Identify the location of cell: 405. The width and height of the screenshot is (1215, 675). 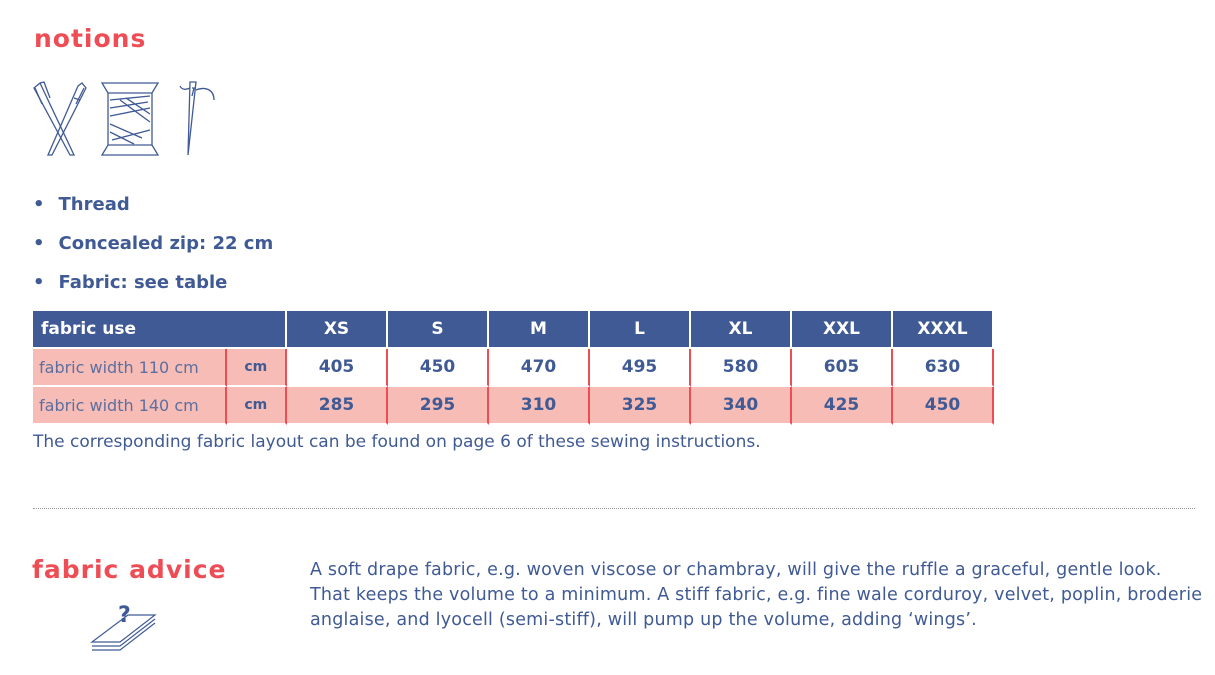
(337, 368).